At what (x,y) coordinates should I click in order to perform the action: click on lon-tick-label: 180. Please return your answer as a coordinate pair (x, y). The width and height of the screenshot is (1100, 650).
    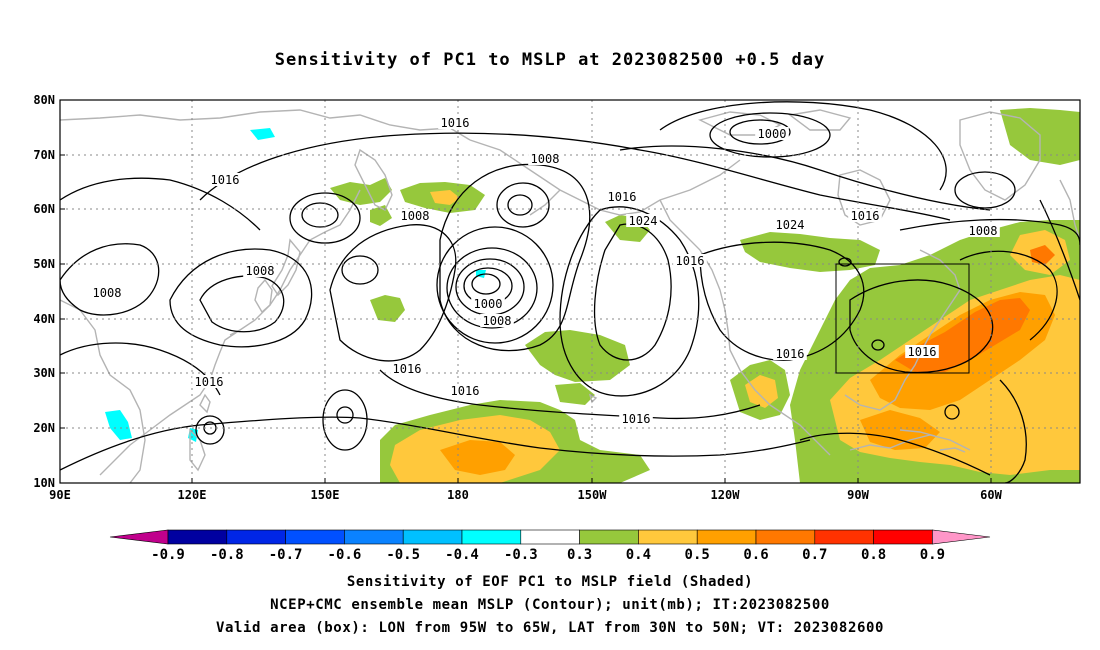
    Looking at the image, I should click on (458, 495).